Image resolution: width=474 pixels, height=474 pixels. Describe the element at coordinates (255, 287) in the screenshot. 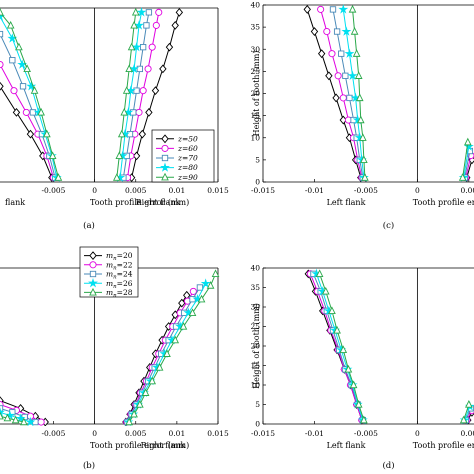

I see `y-tick-label: 35` at that location.